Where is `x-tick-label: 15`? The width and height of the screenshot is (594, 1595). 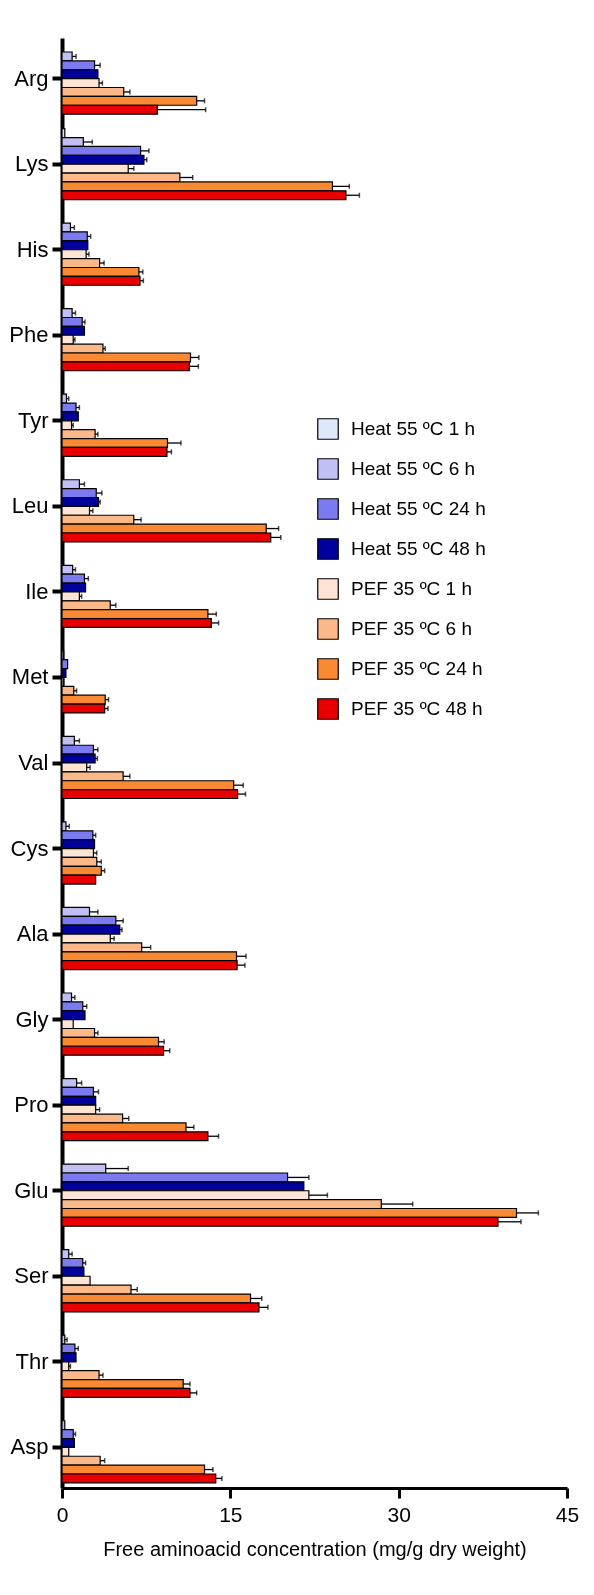 x-tick-label: 15 is located at coordinates (231, 1514).